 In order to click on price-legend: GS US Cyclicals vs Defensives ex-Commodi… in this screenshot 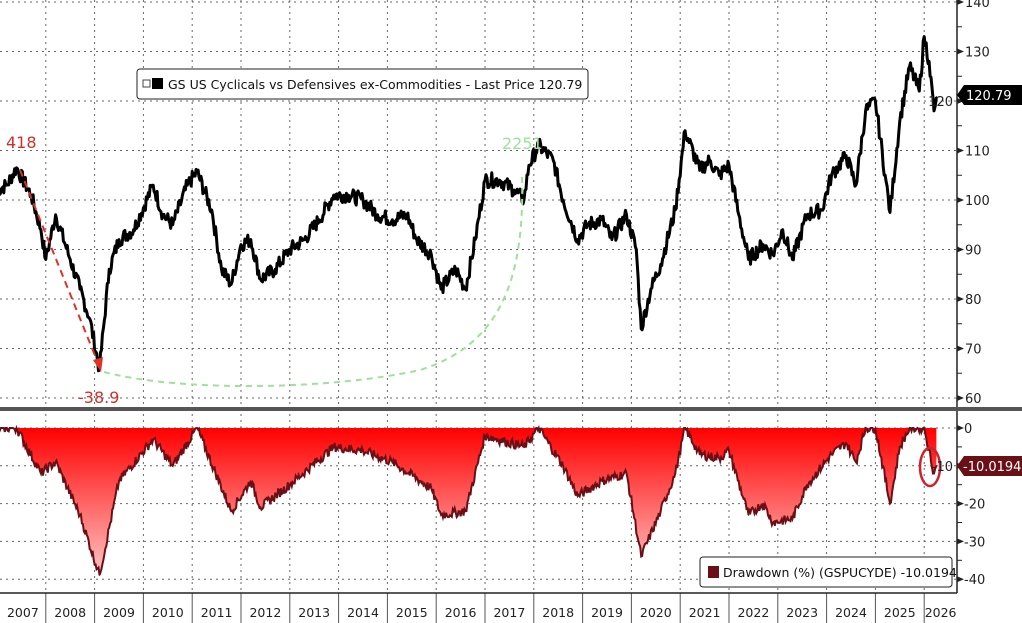, I will do `click(362, 84)`.